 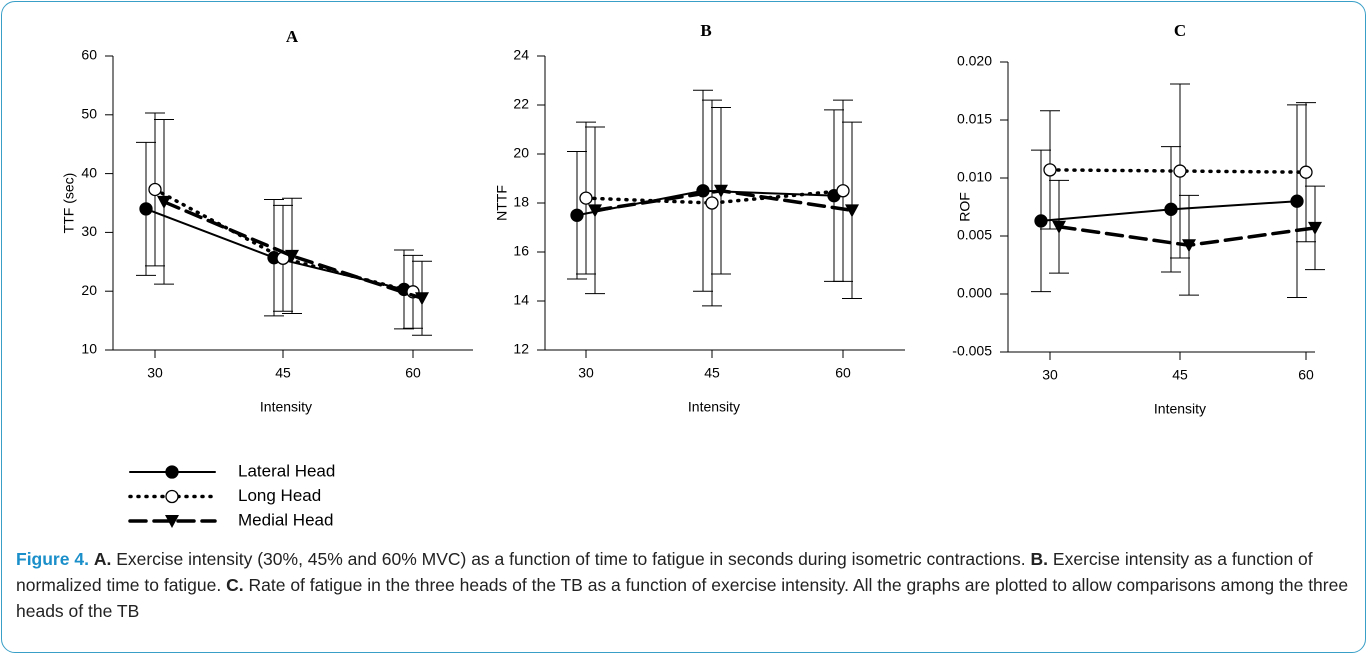 What do you see at coordinates (705, 30) in the screenshot?
I see `chart-title: B` at bounding box center [705, 30].